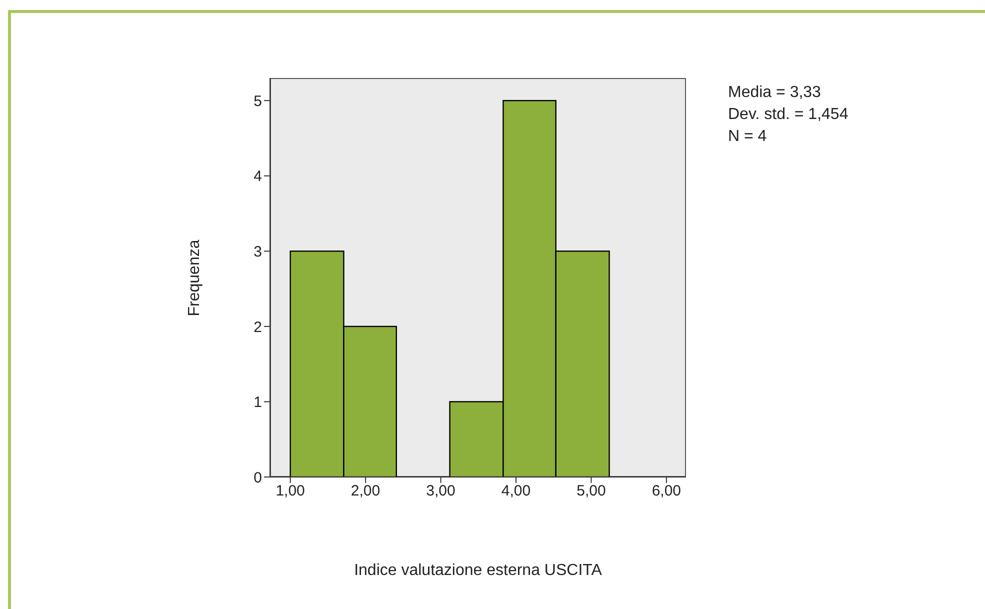 The width and height of the screenshot is (985, 609). What do you see at coordinates (258, 477) in the screenshot?
I see `y-tick-label: 0` at bounding box center [258, 477].